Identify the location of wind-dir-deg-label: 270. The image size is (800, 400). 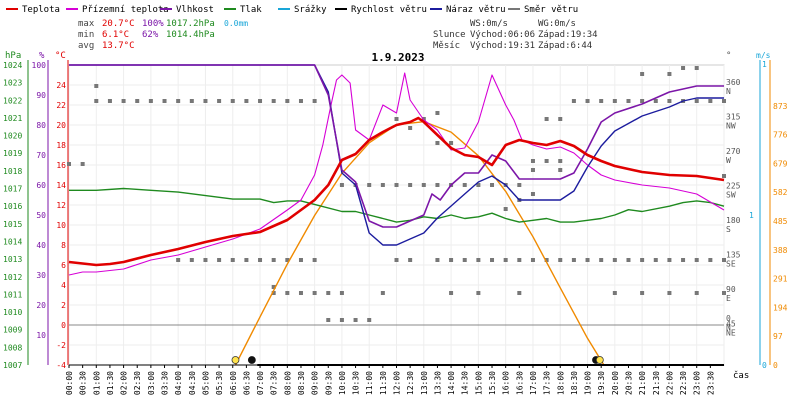
(733, 151).